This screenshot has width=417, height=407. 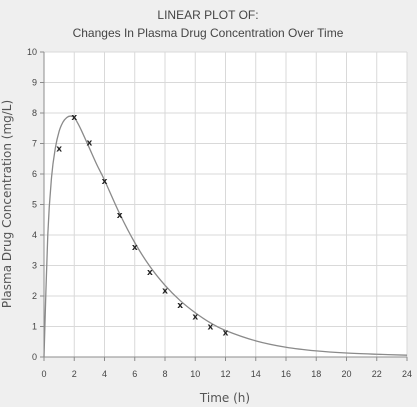 What do you see at coordinates (286, 374) in the screenshot?
I see `x-tick-label: 16` at bounding box center [286, 374].